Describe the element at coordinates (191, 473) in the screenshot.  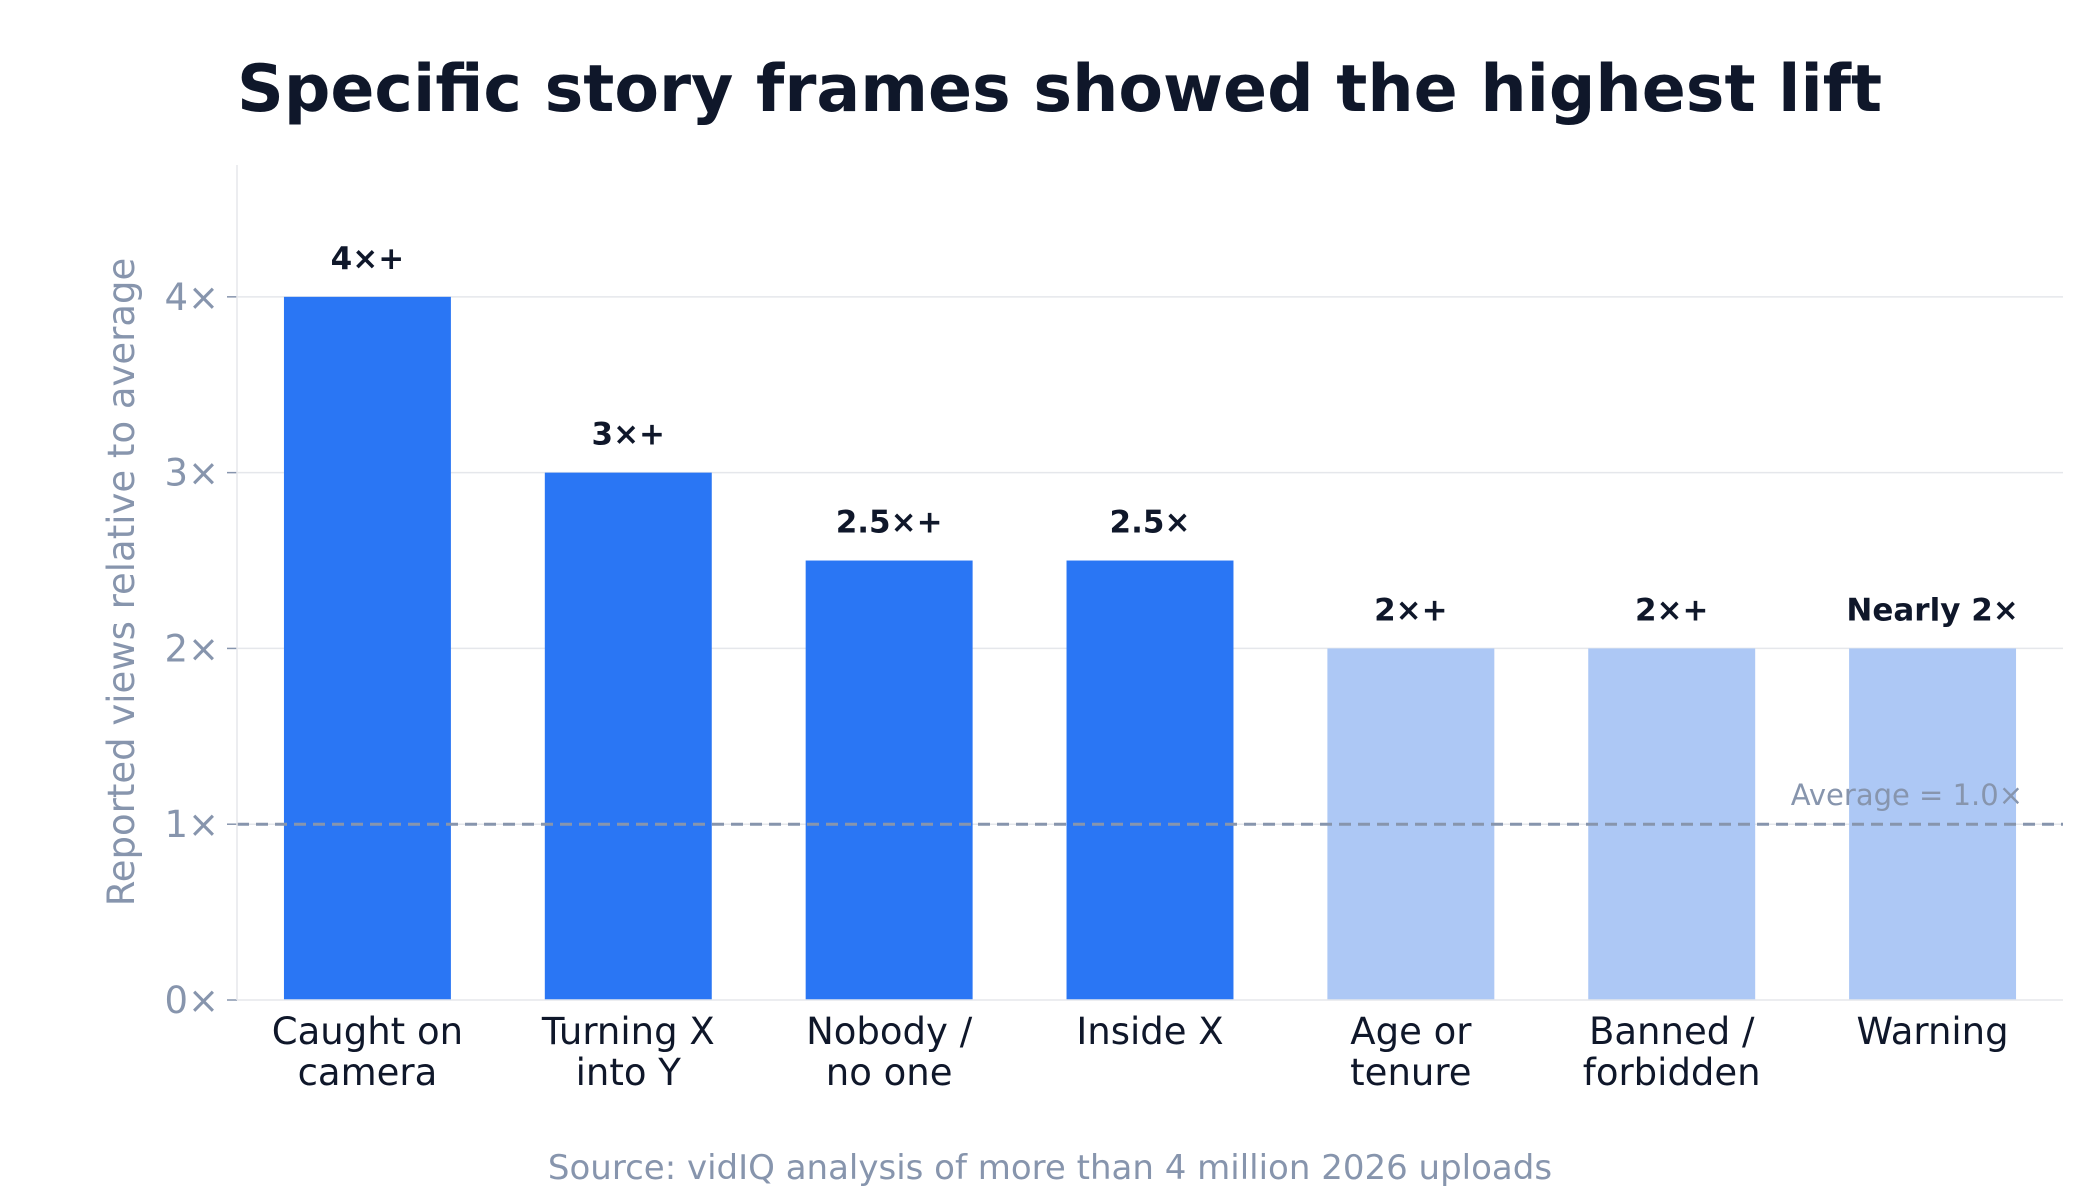
I see `y-tick-label: 3×` at that location.